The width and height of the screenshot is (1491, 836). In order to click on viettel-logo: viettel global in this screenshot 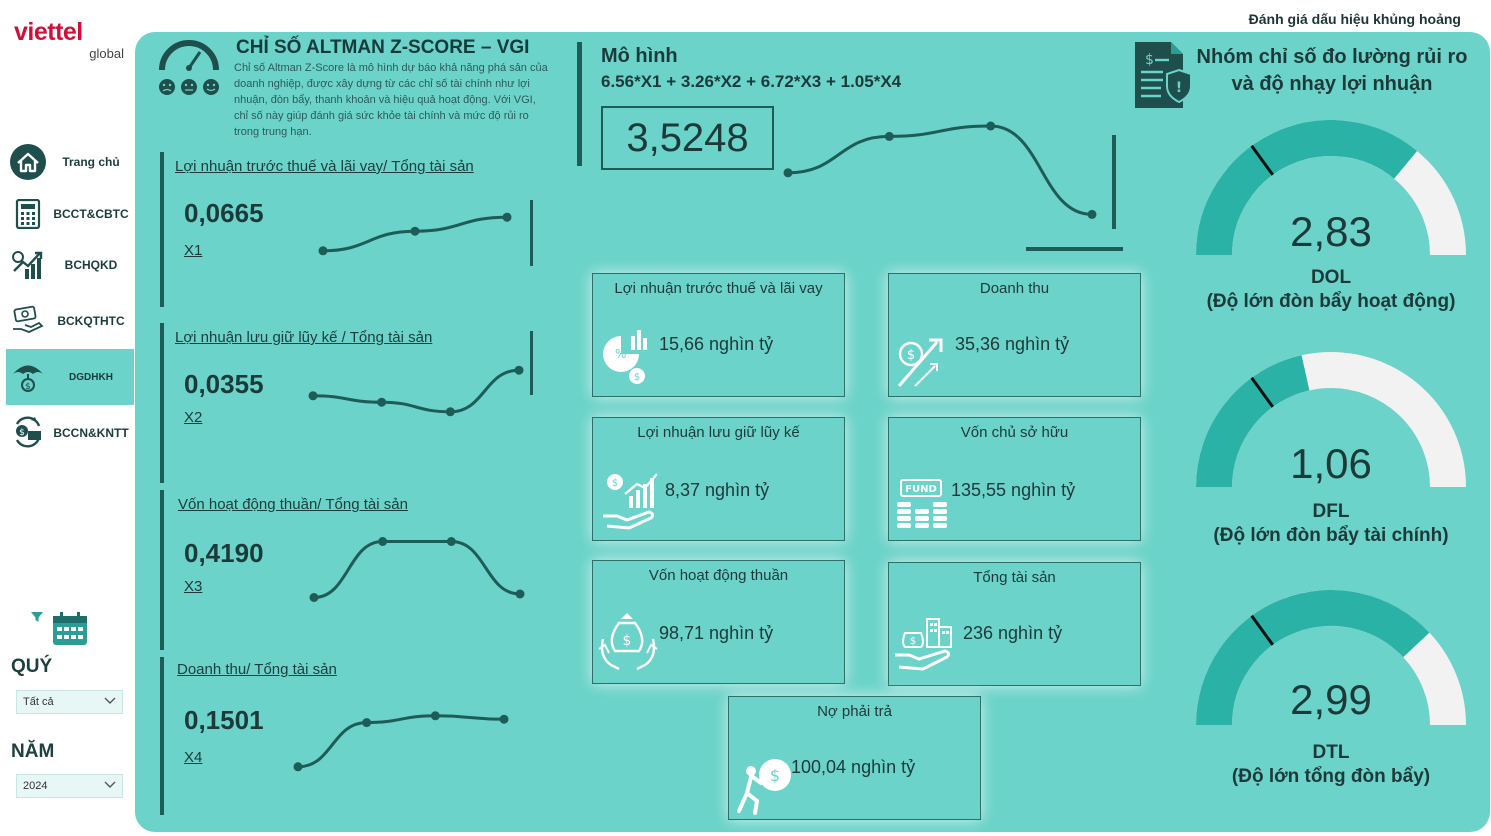, I will do `click(69, 40)`.